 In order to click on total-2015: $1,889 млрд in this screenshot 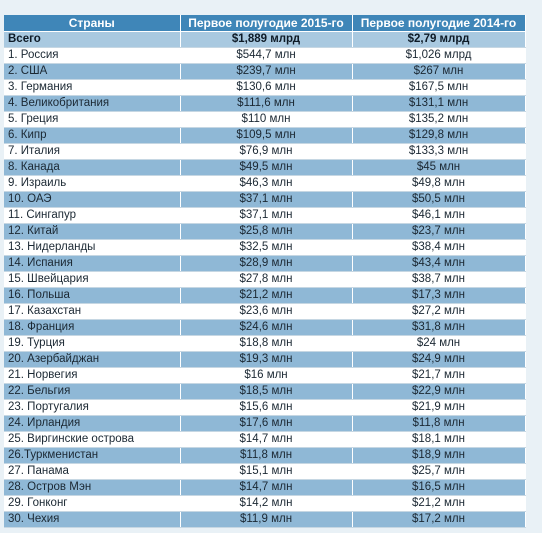, I will do `click(266, 39)`.